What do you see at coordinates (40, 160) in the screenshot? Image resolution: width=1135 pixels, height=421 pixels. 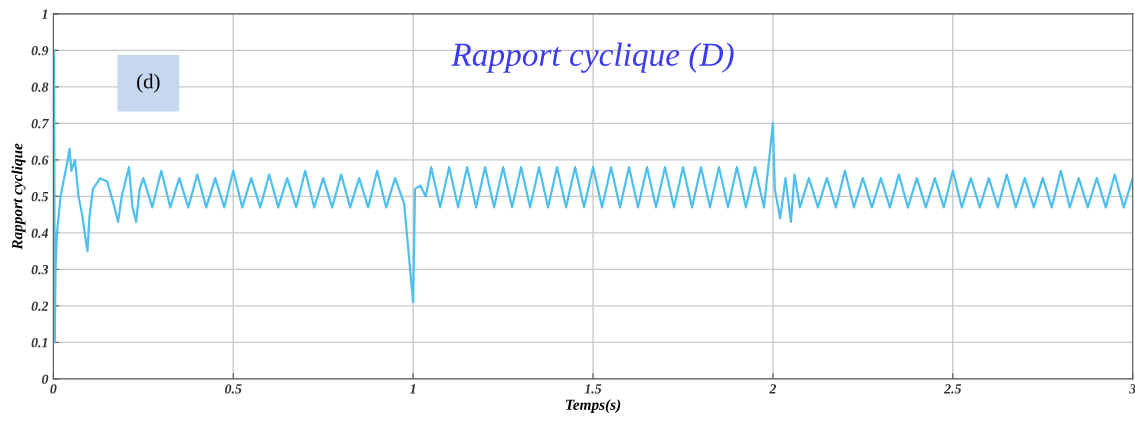 I see `y-tick-label: 0.6` at bounding box center [40, 160].